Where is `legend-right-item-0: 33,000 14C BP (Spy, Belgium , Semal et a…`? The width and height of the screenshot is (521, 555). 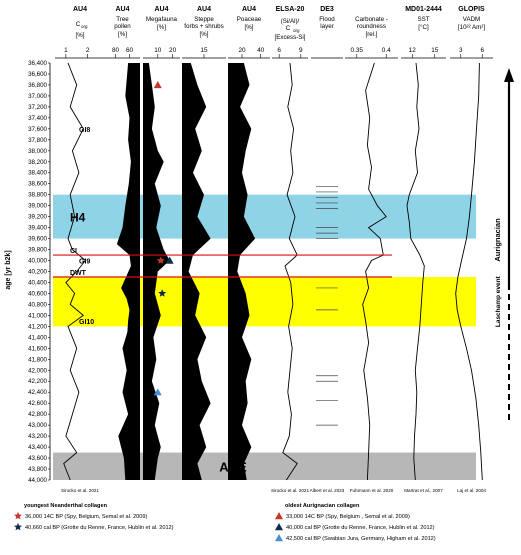 legend-right-item-0: 33,000 14C BP (Spy, Belgium , Semal et a… is located at coordinates (348, 517).